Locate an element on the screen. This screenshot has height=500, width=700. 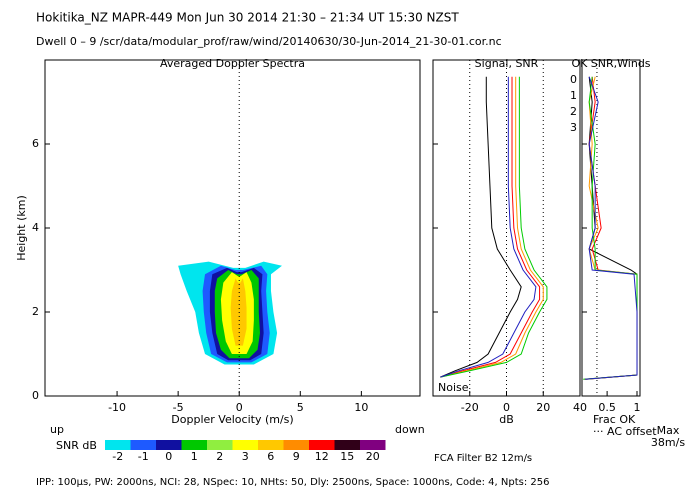
x-axis-label: Doppler Velocity (m/s) is located at coordinates (232, 419).